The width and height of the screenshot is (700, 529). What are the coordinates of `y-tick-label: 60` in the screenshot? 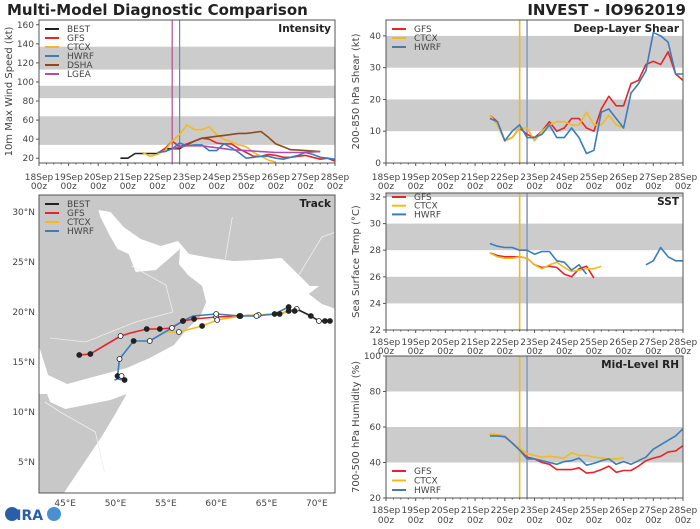 It's located at (29, 121).